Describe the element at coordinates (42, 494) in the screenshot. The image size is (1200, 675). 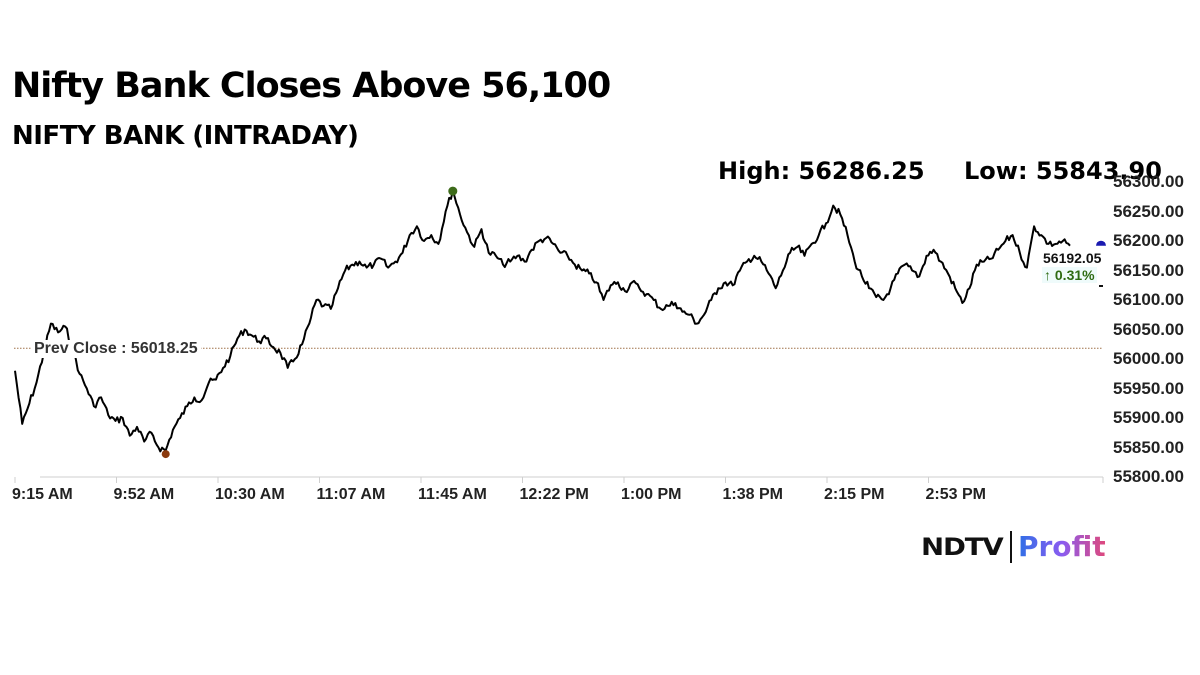
I see `x-tick-label: 9:15 AM` at that location.